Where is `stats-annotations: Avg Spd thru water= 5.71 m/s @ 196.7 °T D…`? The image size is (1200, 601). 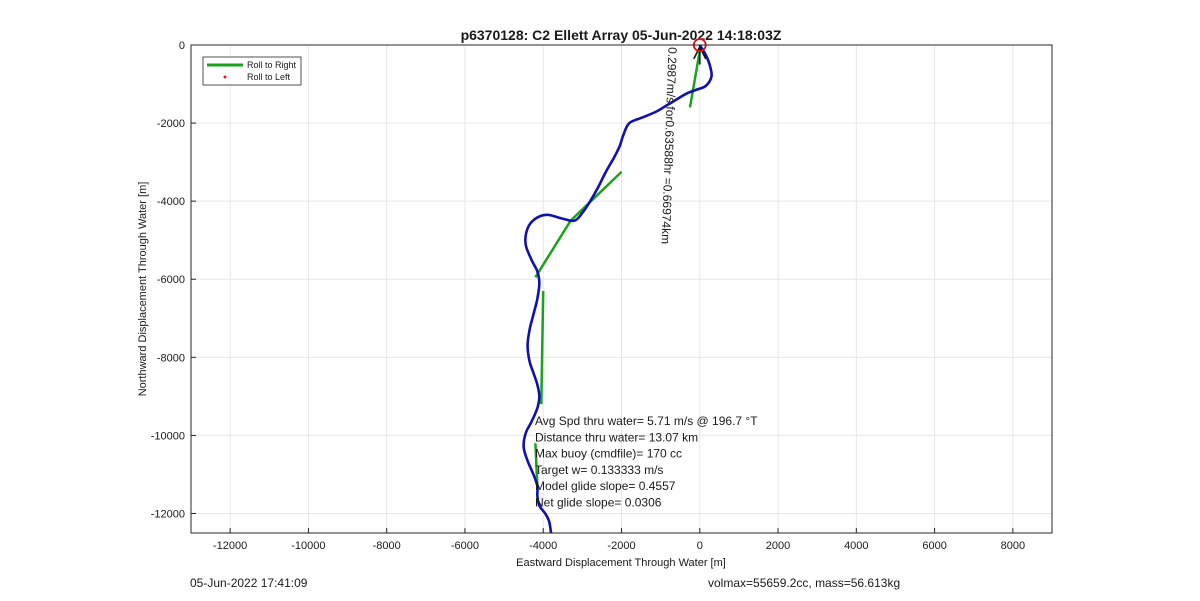 stats-annotations: Avg Spd thru water= 5.71 m/s @ 196.7 °T D… is located at coordinates (646, 462).